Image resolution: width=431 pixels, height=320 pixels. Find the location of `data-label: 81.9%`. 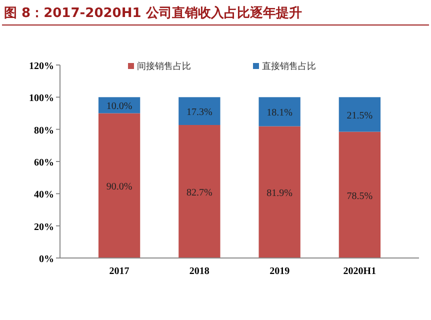

data-label: 81.9% is located at coordinates (279, 194).